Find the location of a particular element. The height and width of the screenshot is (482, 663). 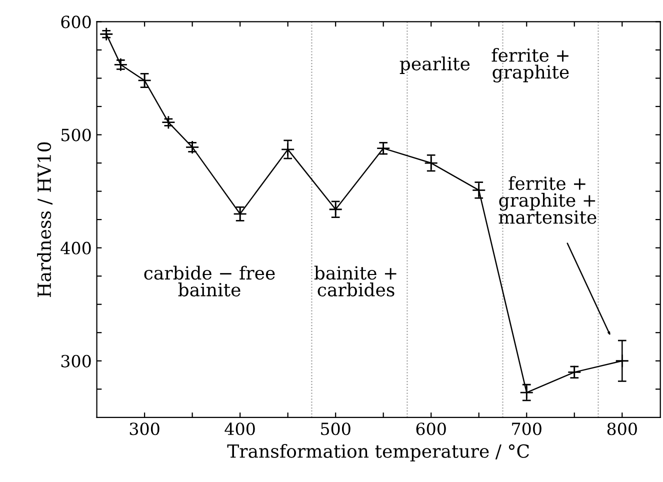

annotation: ferrite + graphite is located at coordinates (530, 65).